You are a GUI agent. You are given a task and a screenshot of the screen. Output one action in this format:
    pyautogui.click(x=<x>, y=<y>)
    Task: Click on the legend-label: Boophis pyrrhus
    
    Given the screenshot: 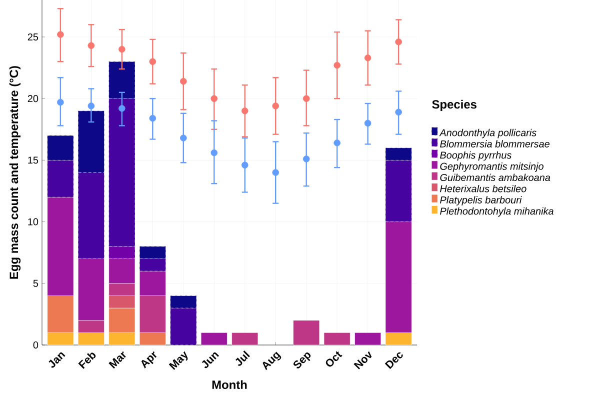 What is the action you would take?
    pyautogui.click(x=476, y=156)
    